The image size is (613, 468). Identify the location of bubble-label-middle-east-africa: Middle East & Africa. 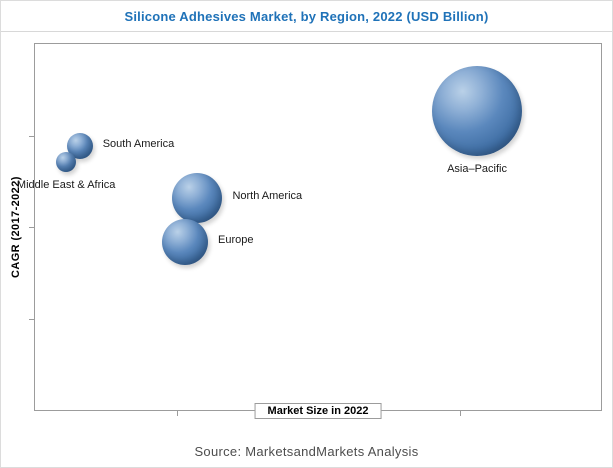
(66, 185).